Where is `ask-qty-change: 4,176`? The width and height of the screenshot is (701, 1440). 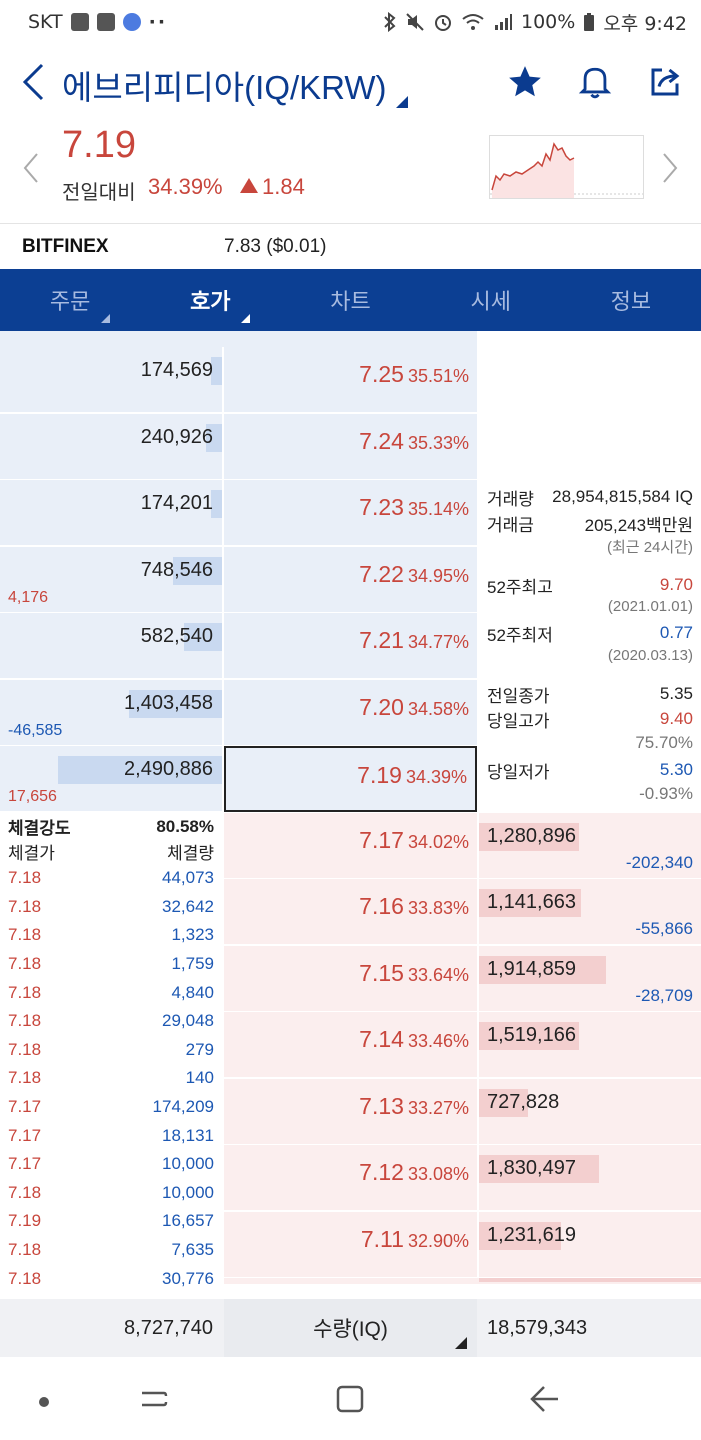 ask-qty-change: 4,176 is located at coordinates (28, 597).